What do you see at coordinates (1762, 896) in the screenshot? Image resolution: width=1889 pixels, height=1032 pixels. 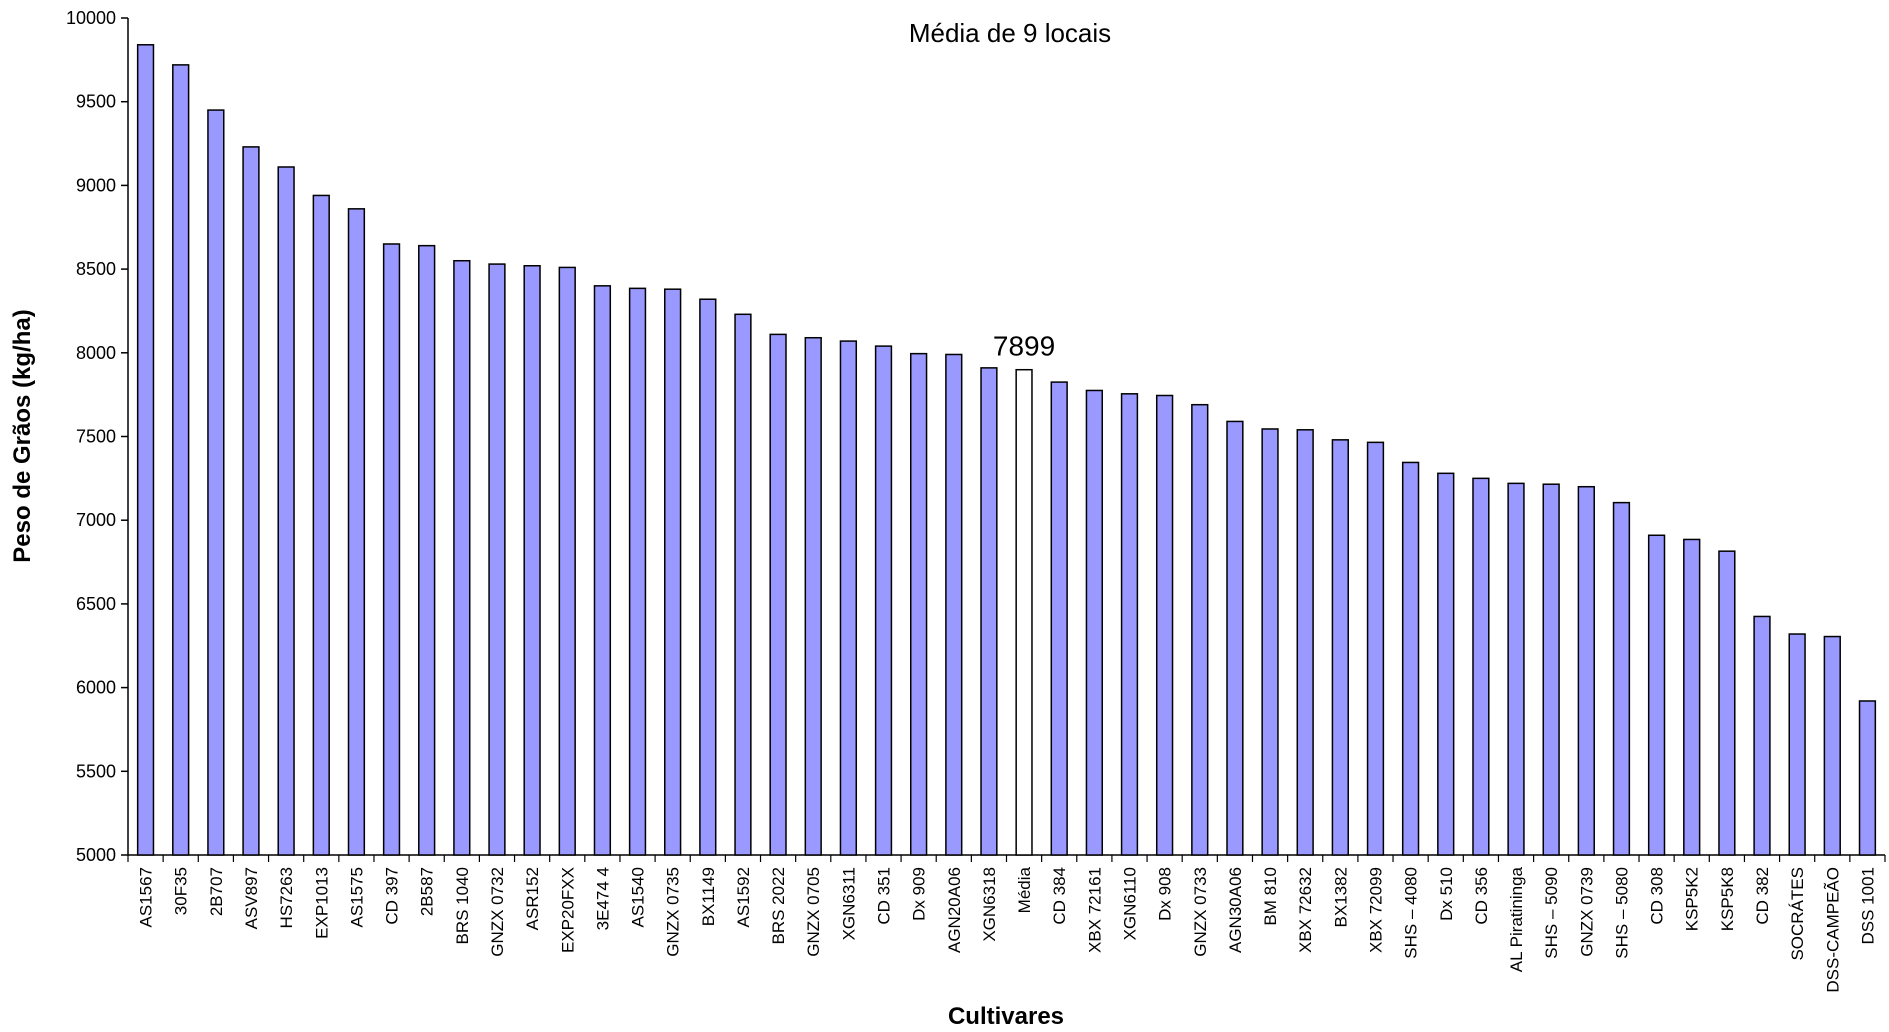 I see `x-tick-label: CD 382` at bounding box center [1762, 896].